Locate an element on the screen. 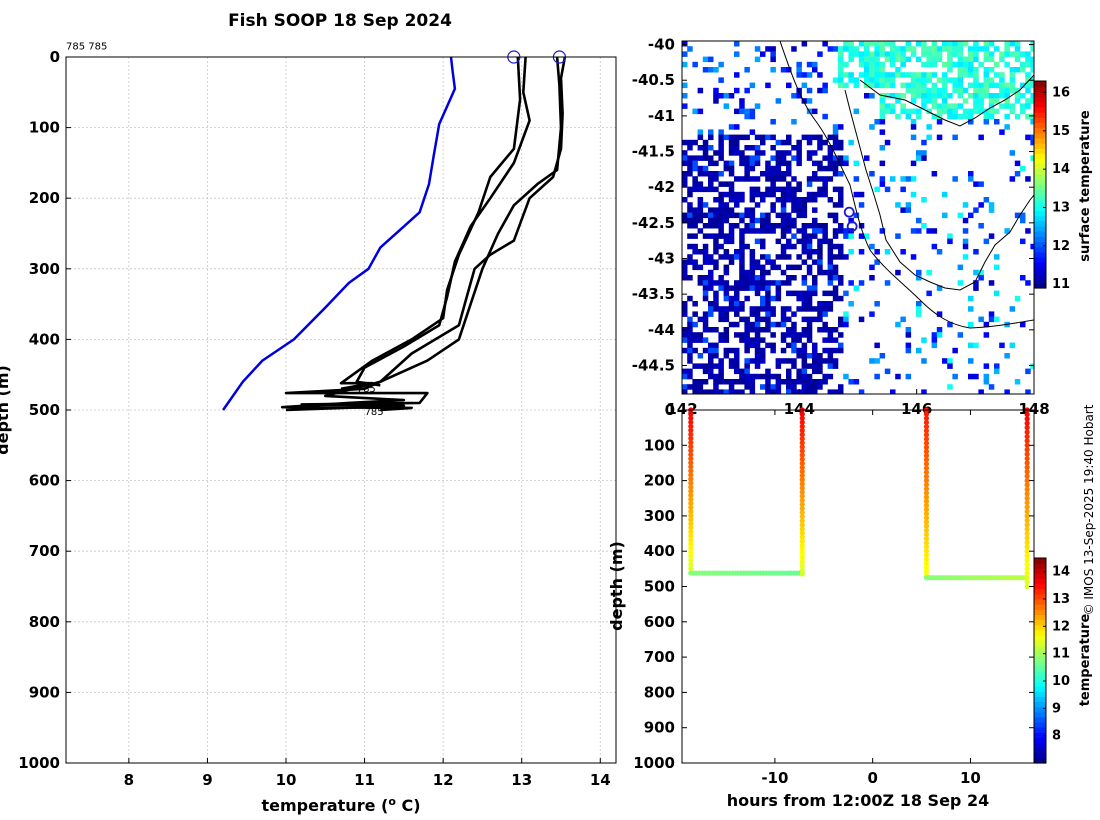 This screenshot has width=1100, height=820. hovmoller-frame is located at coordinates (858, 586).